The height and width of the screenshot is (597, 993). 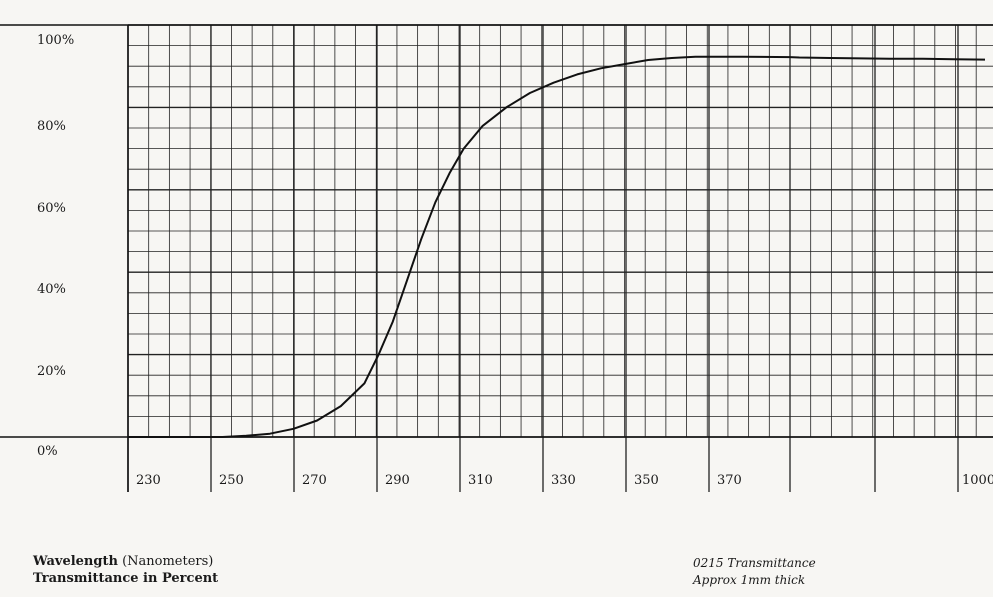 I want to click on y-tick-label: 80%, so click(x=51, y=126).